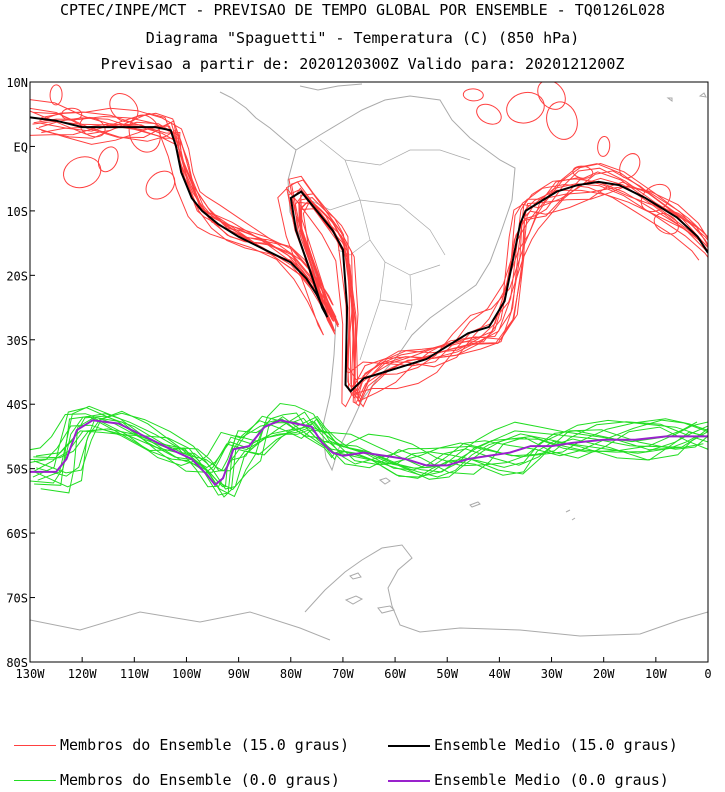 The image size is (725, 792). What do you see at coordinates (239, 674) in the screenshot?
I see `x-tick-label: 90W` at bounding box center [239, 674].